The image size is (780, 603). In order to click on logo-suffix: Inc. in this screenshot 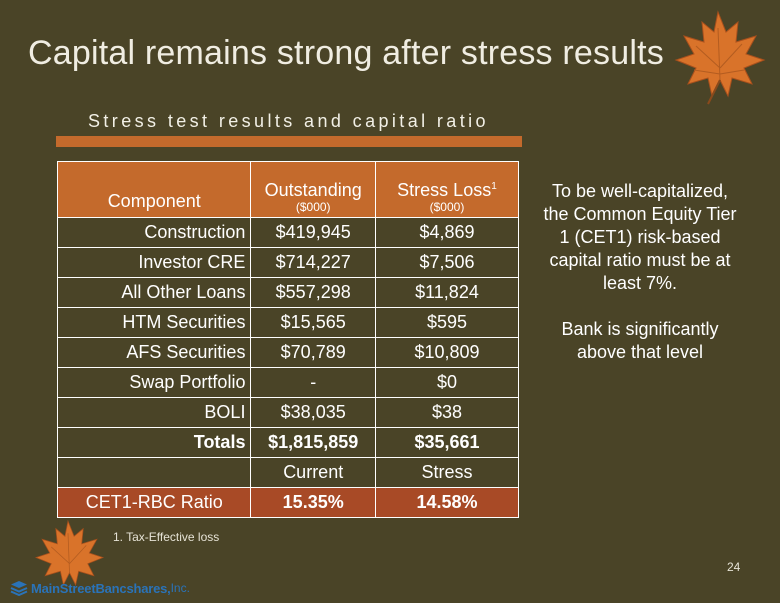, I will do `click(180, 588)`.